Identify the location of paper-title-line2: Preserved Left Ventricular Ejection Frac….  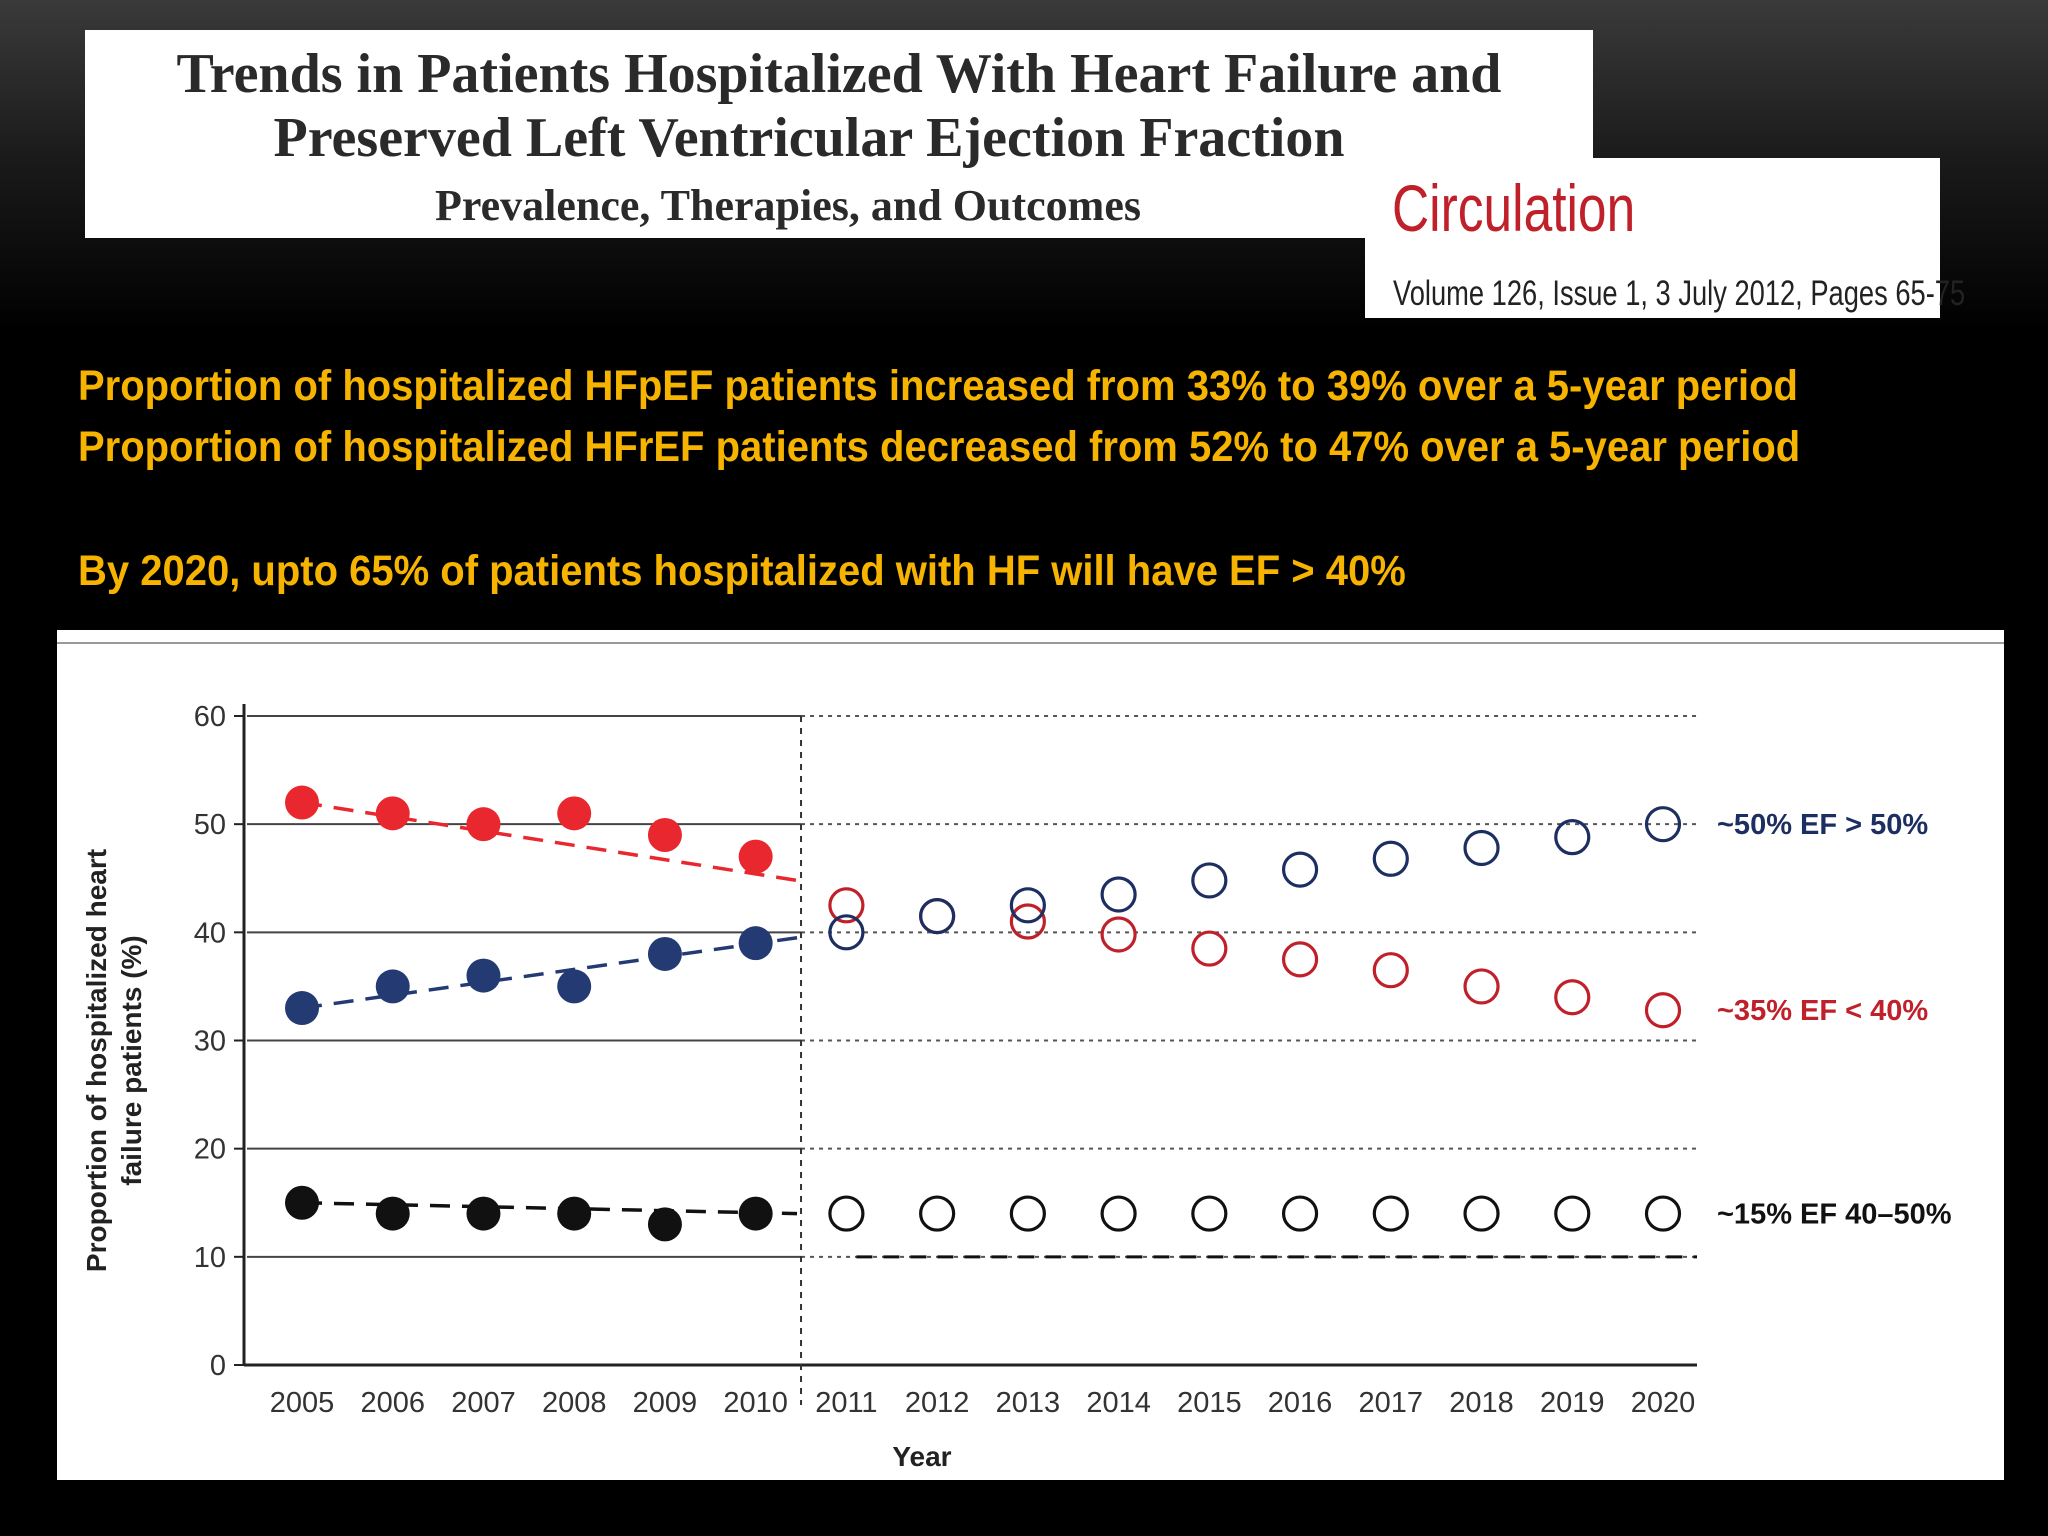
(809, 138).